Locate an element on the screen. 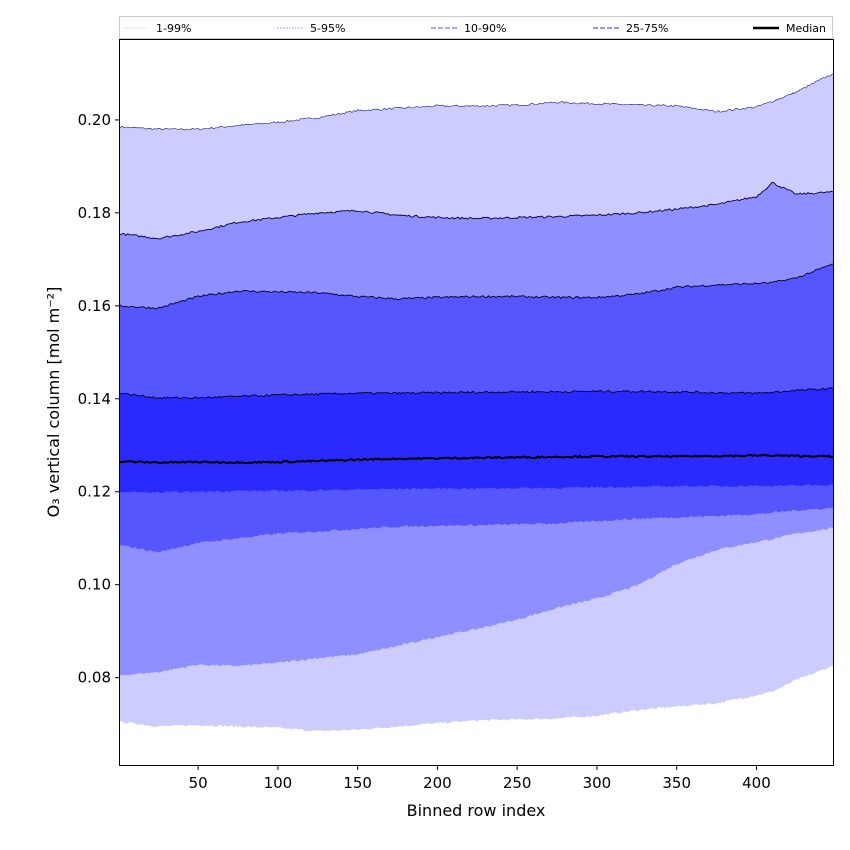 The width and height of the screenshot is (850, 850). y-tick-label: 0.12 is located at coordinates (94, 492).